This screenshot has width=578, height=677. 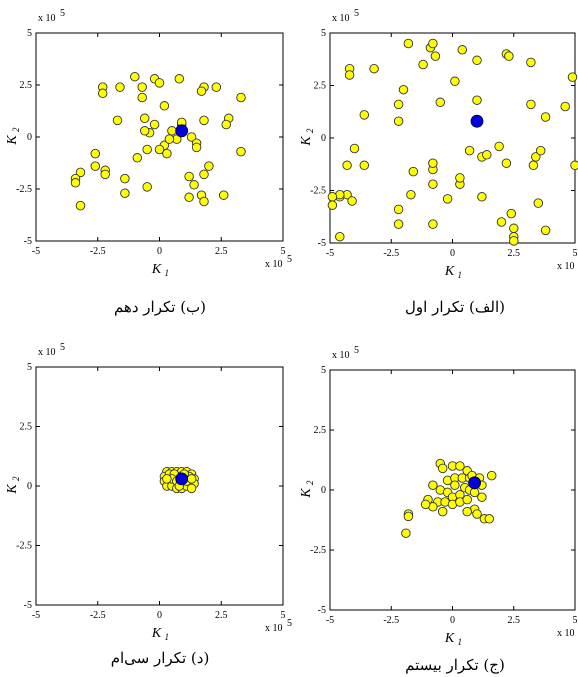 I want to click on x-tick-label: 0, so click(x=159, y=615).